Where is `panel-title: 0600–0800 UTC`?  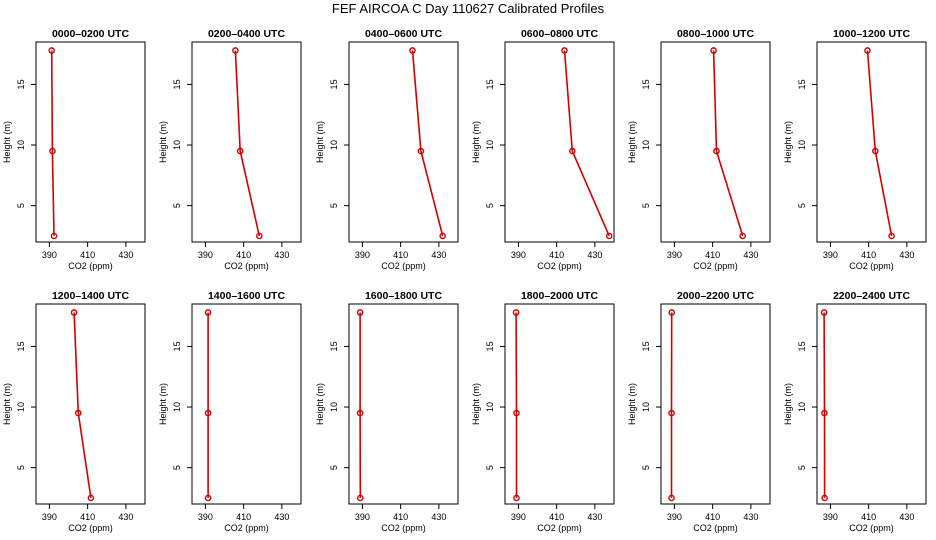
panel-title: 0600–0800 UTC is located at coordinates (559, 34).